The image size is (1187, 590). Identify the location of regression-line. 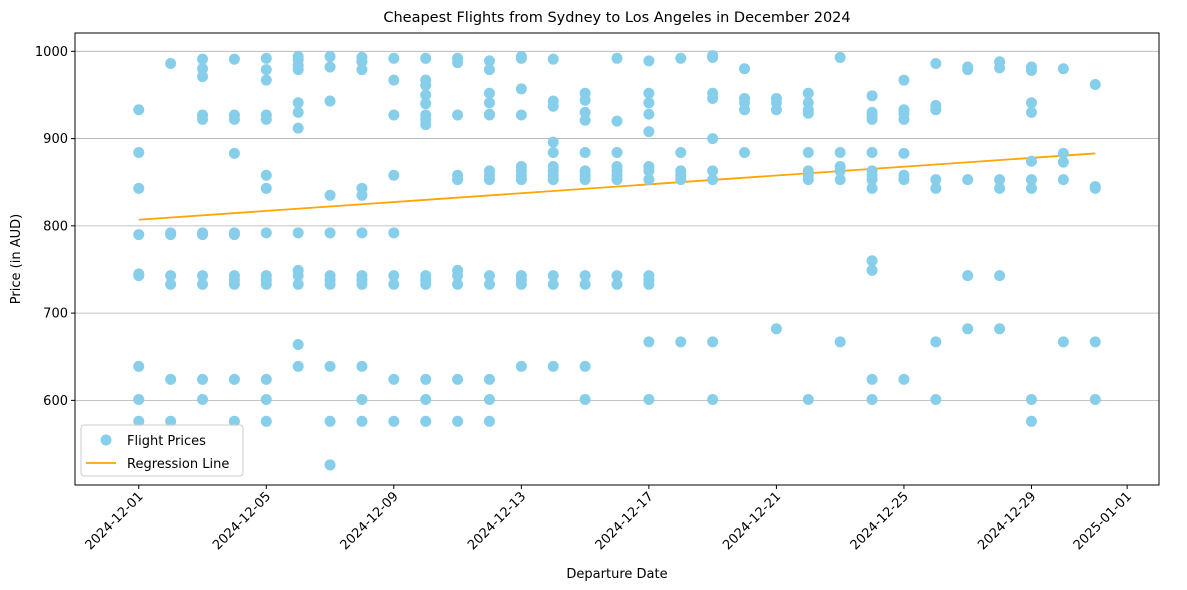
(617, 186).